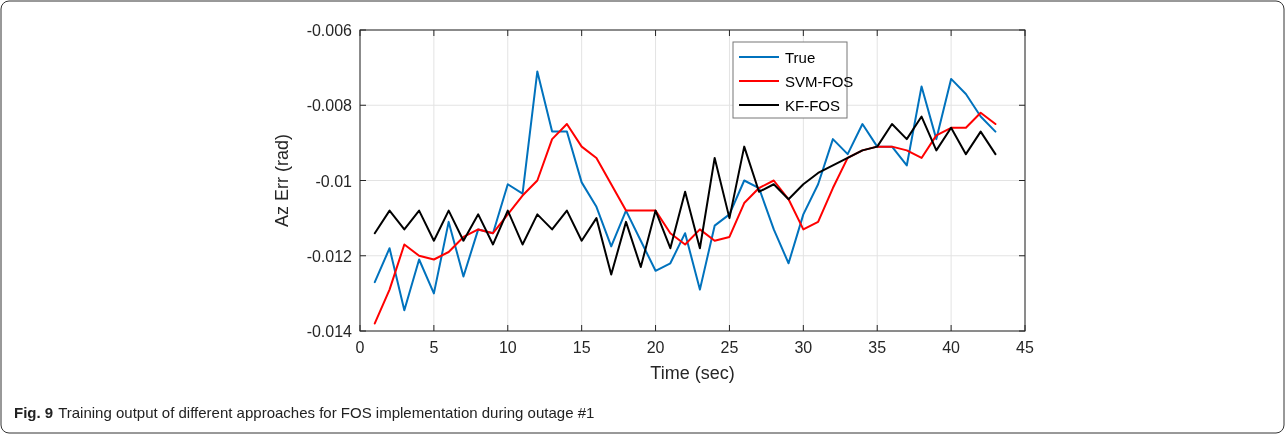  Describe the element at coordinates (507, 347) in the screenshot. I see `x-tick-label: 10` at that location.